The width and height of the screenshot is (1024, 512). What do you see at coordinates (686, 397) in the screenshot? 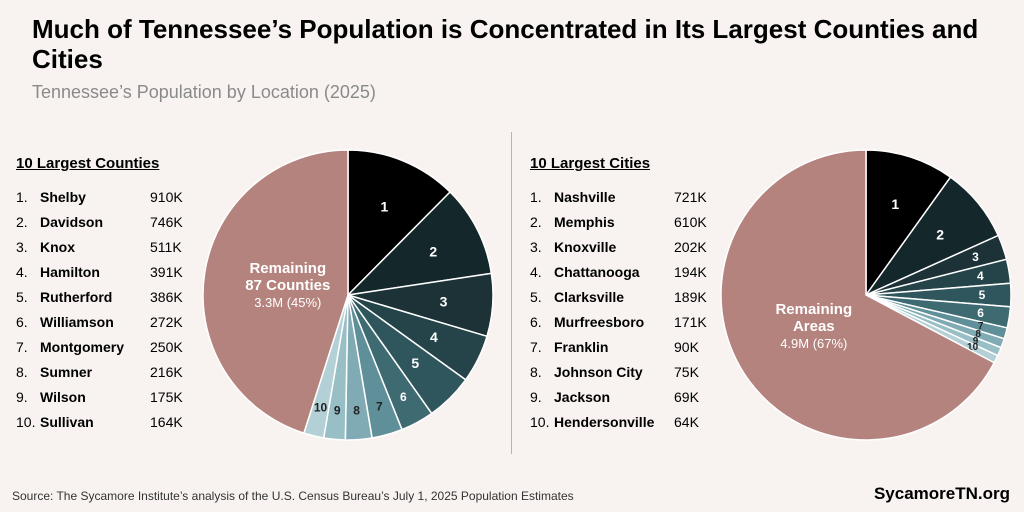
I see `list-item-value: 69K` at bounding box center [686, 397].